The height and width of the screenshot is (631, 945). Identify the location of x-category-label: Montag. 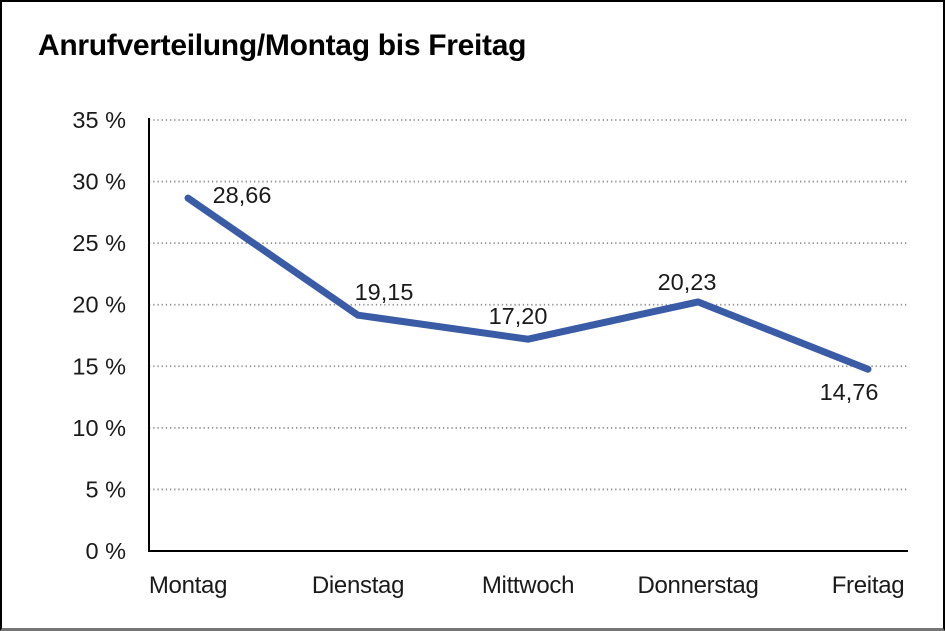
(188, 585).